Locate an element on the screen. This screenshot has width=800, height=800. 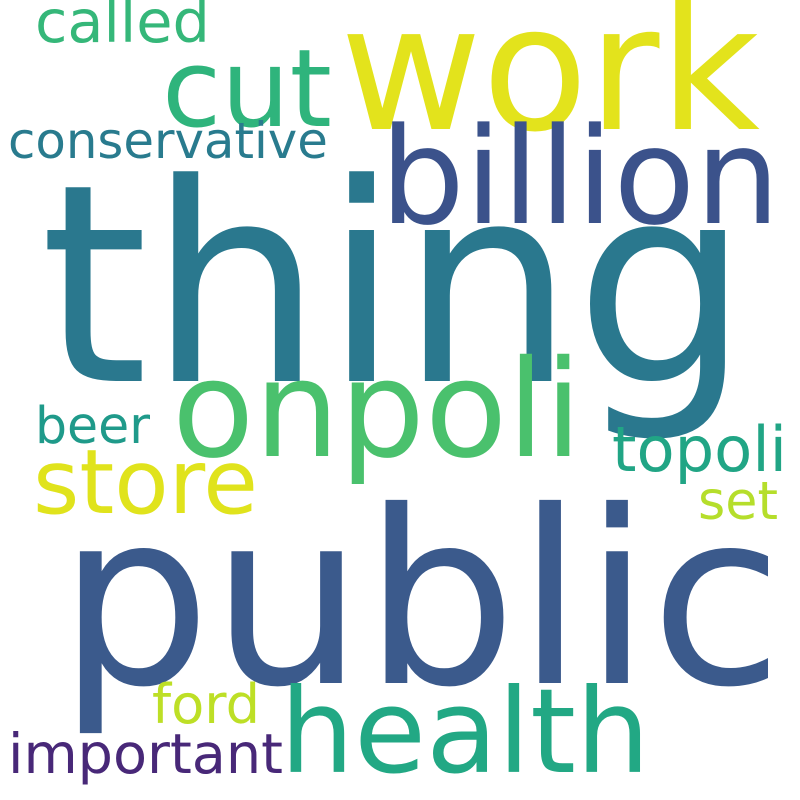
word-store: store is located at coordinates (145, 482).